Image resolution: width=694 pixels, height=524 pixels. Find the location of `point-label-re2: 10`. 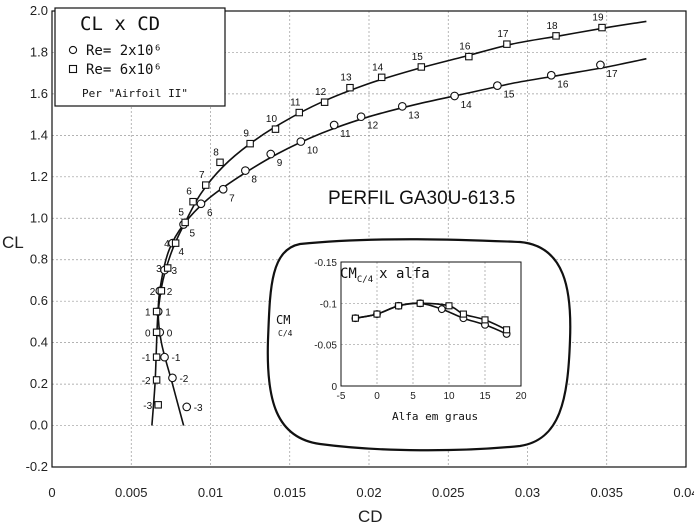

point-label-re2: 10 is located at coordinates (313, 151).